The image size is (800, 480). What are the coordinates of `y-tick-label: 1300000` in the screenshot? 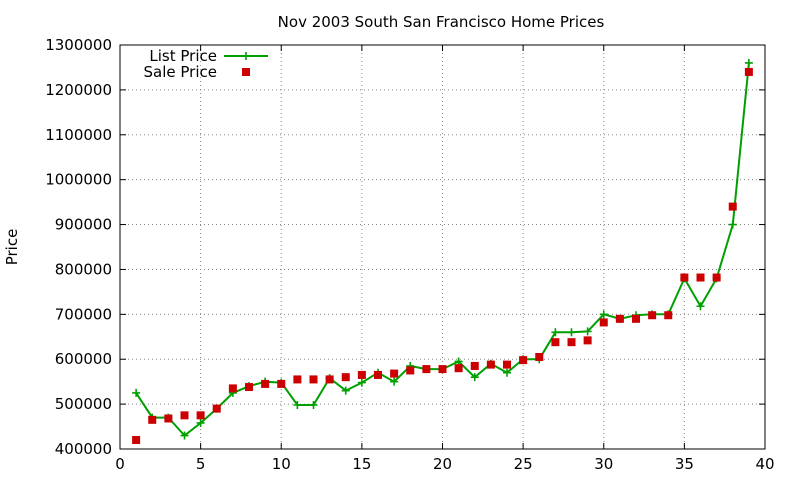 It's located at (78, 45).